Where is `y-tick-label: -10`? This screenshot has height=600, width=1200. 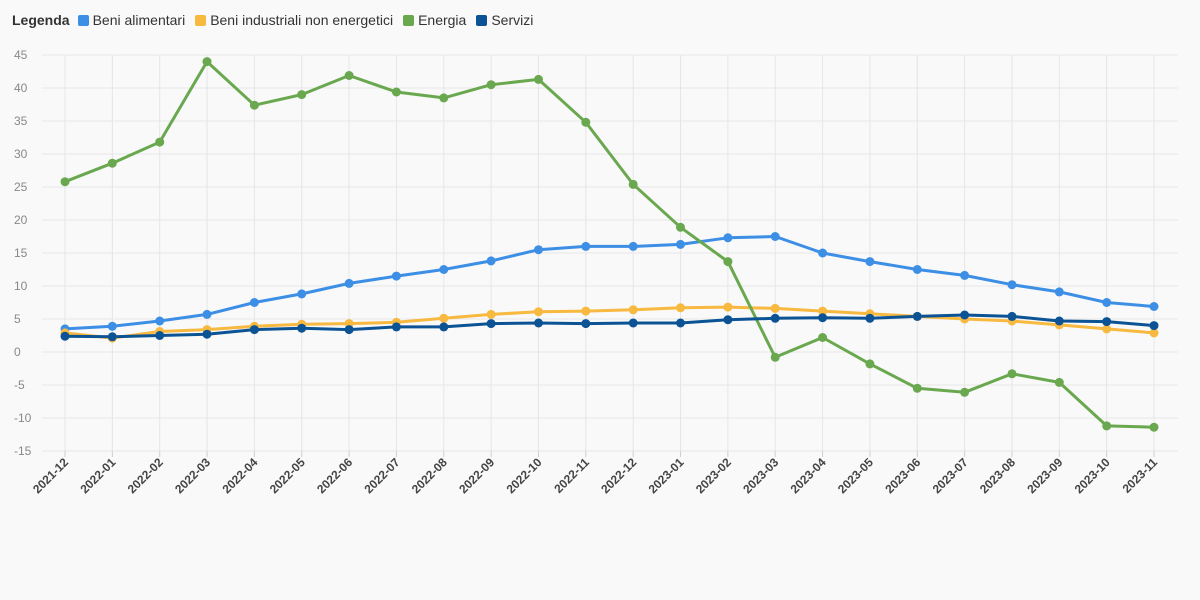 y-tick-label: -10 is located at coordinates (23, 418).